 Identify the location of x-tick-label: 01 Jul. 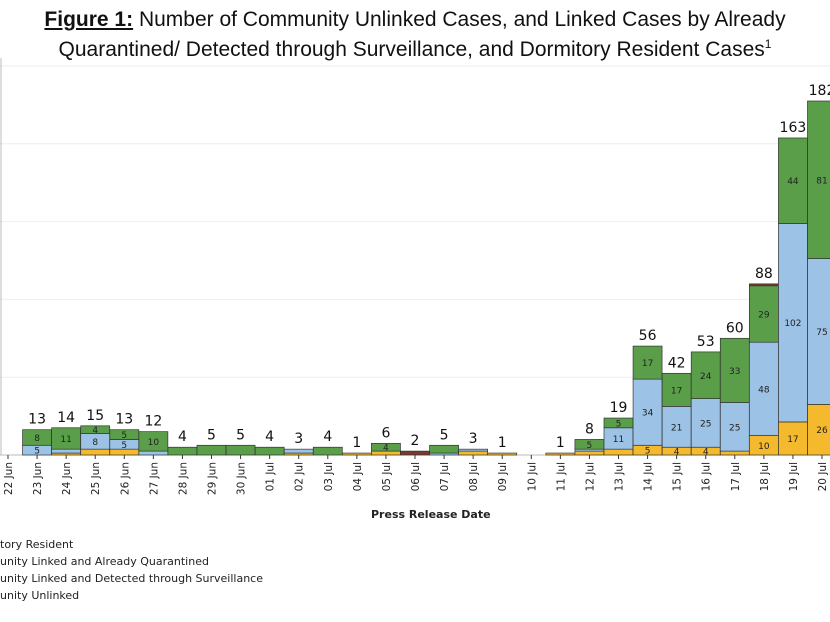
(271, 476).